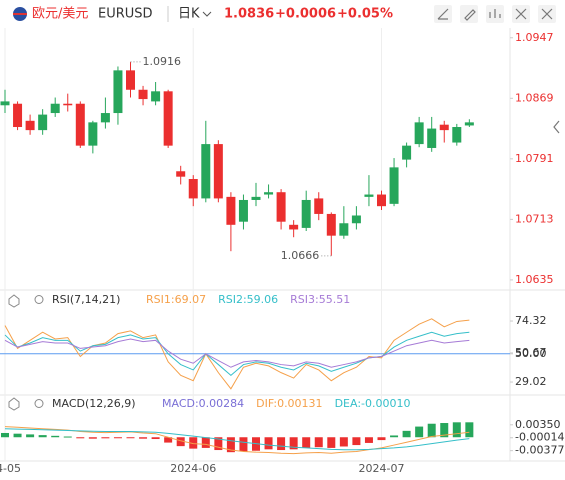 Image resolution: width=565 pixels, height=480 pixels. What do you see at coordinates (10, 468) in the screenshot?
I see `x-tick-label: 24-05` at bounding box center [10, 468].